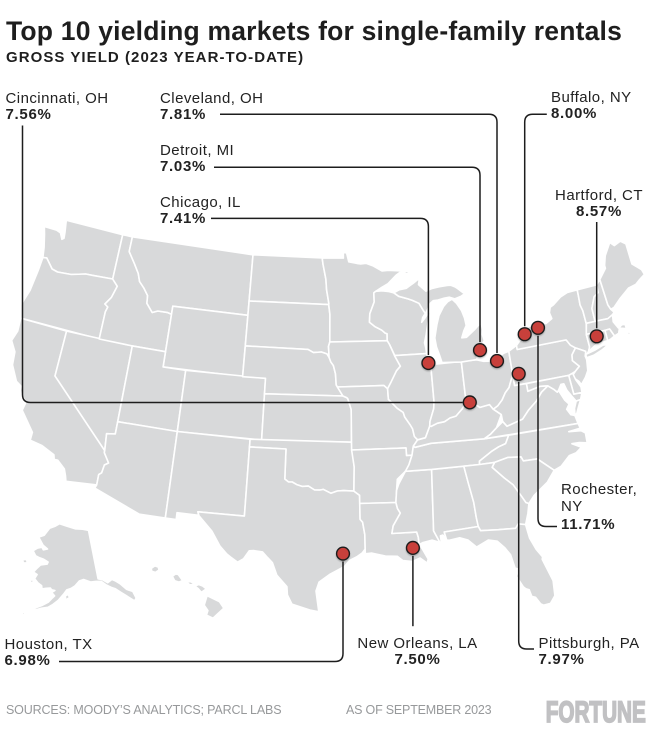  What do you see at coordinates (596, 711) in the screenshot?
I see `svg-text: FORTUNE` at bounding box center [596, 711].